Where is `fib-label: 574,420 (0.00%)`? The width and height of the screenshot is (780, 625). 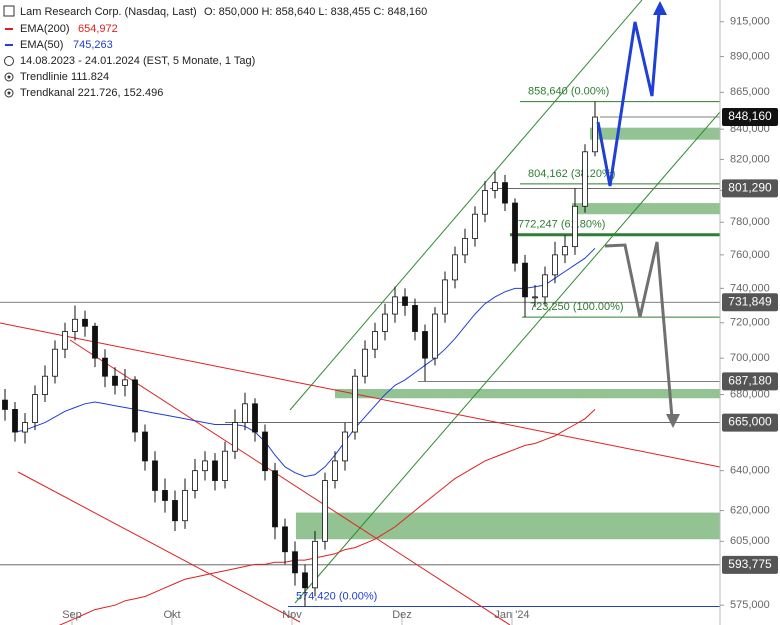
fib-label: 574,420 (0.00%) is located at coordinates (336, 596).